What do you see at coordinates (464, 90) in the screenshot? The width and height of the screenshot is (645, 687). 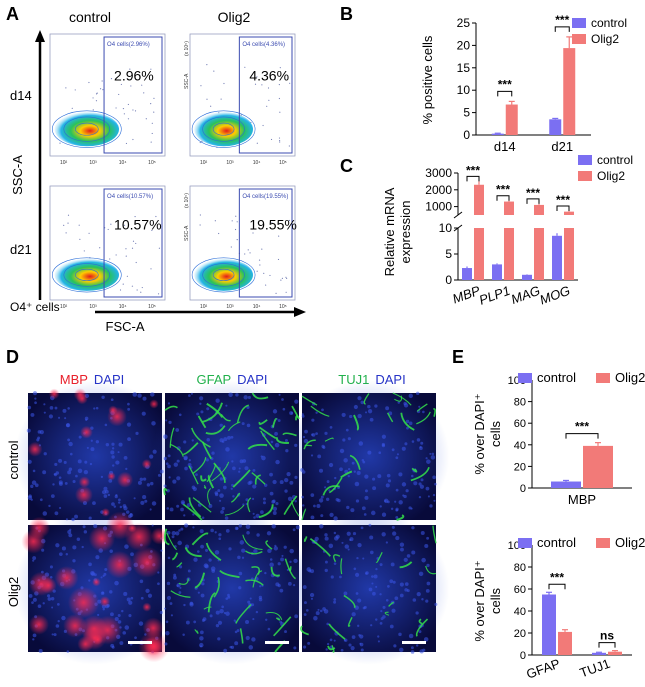 I see `y-tick-label: 10` at bounding box center [464, 90].